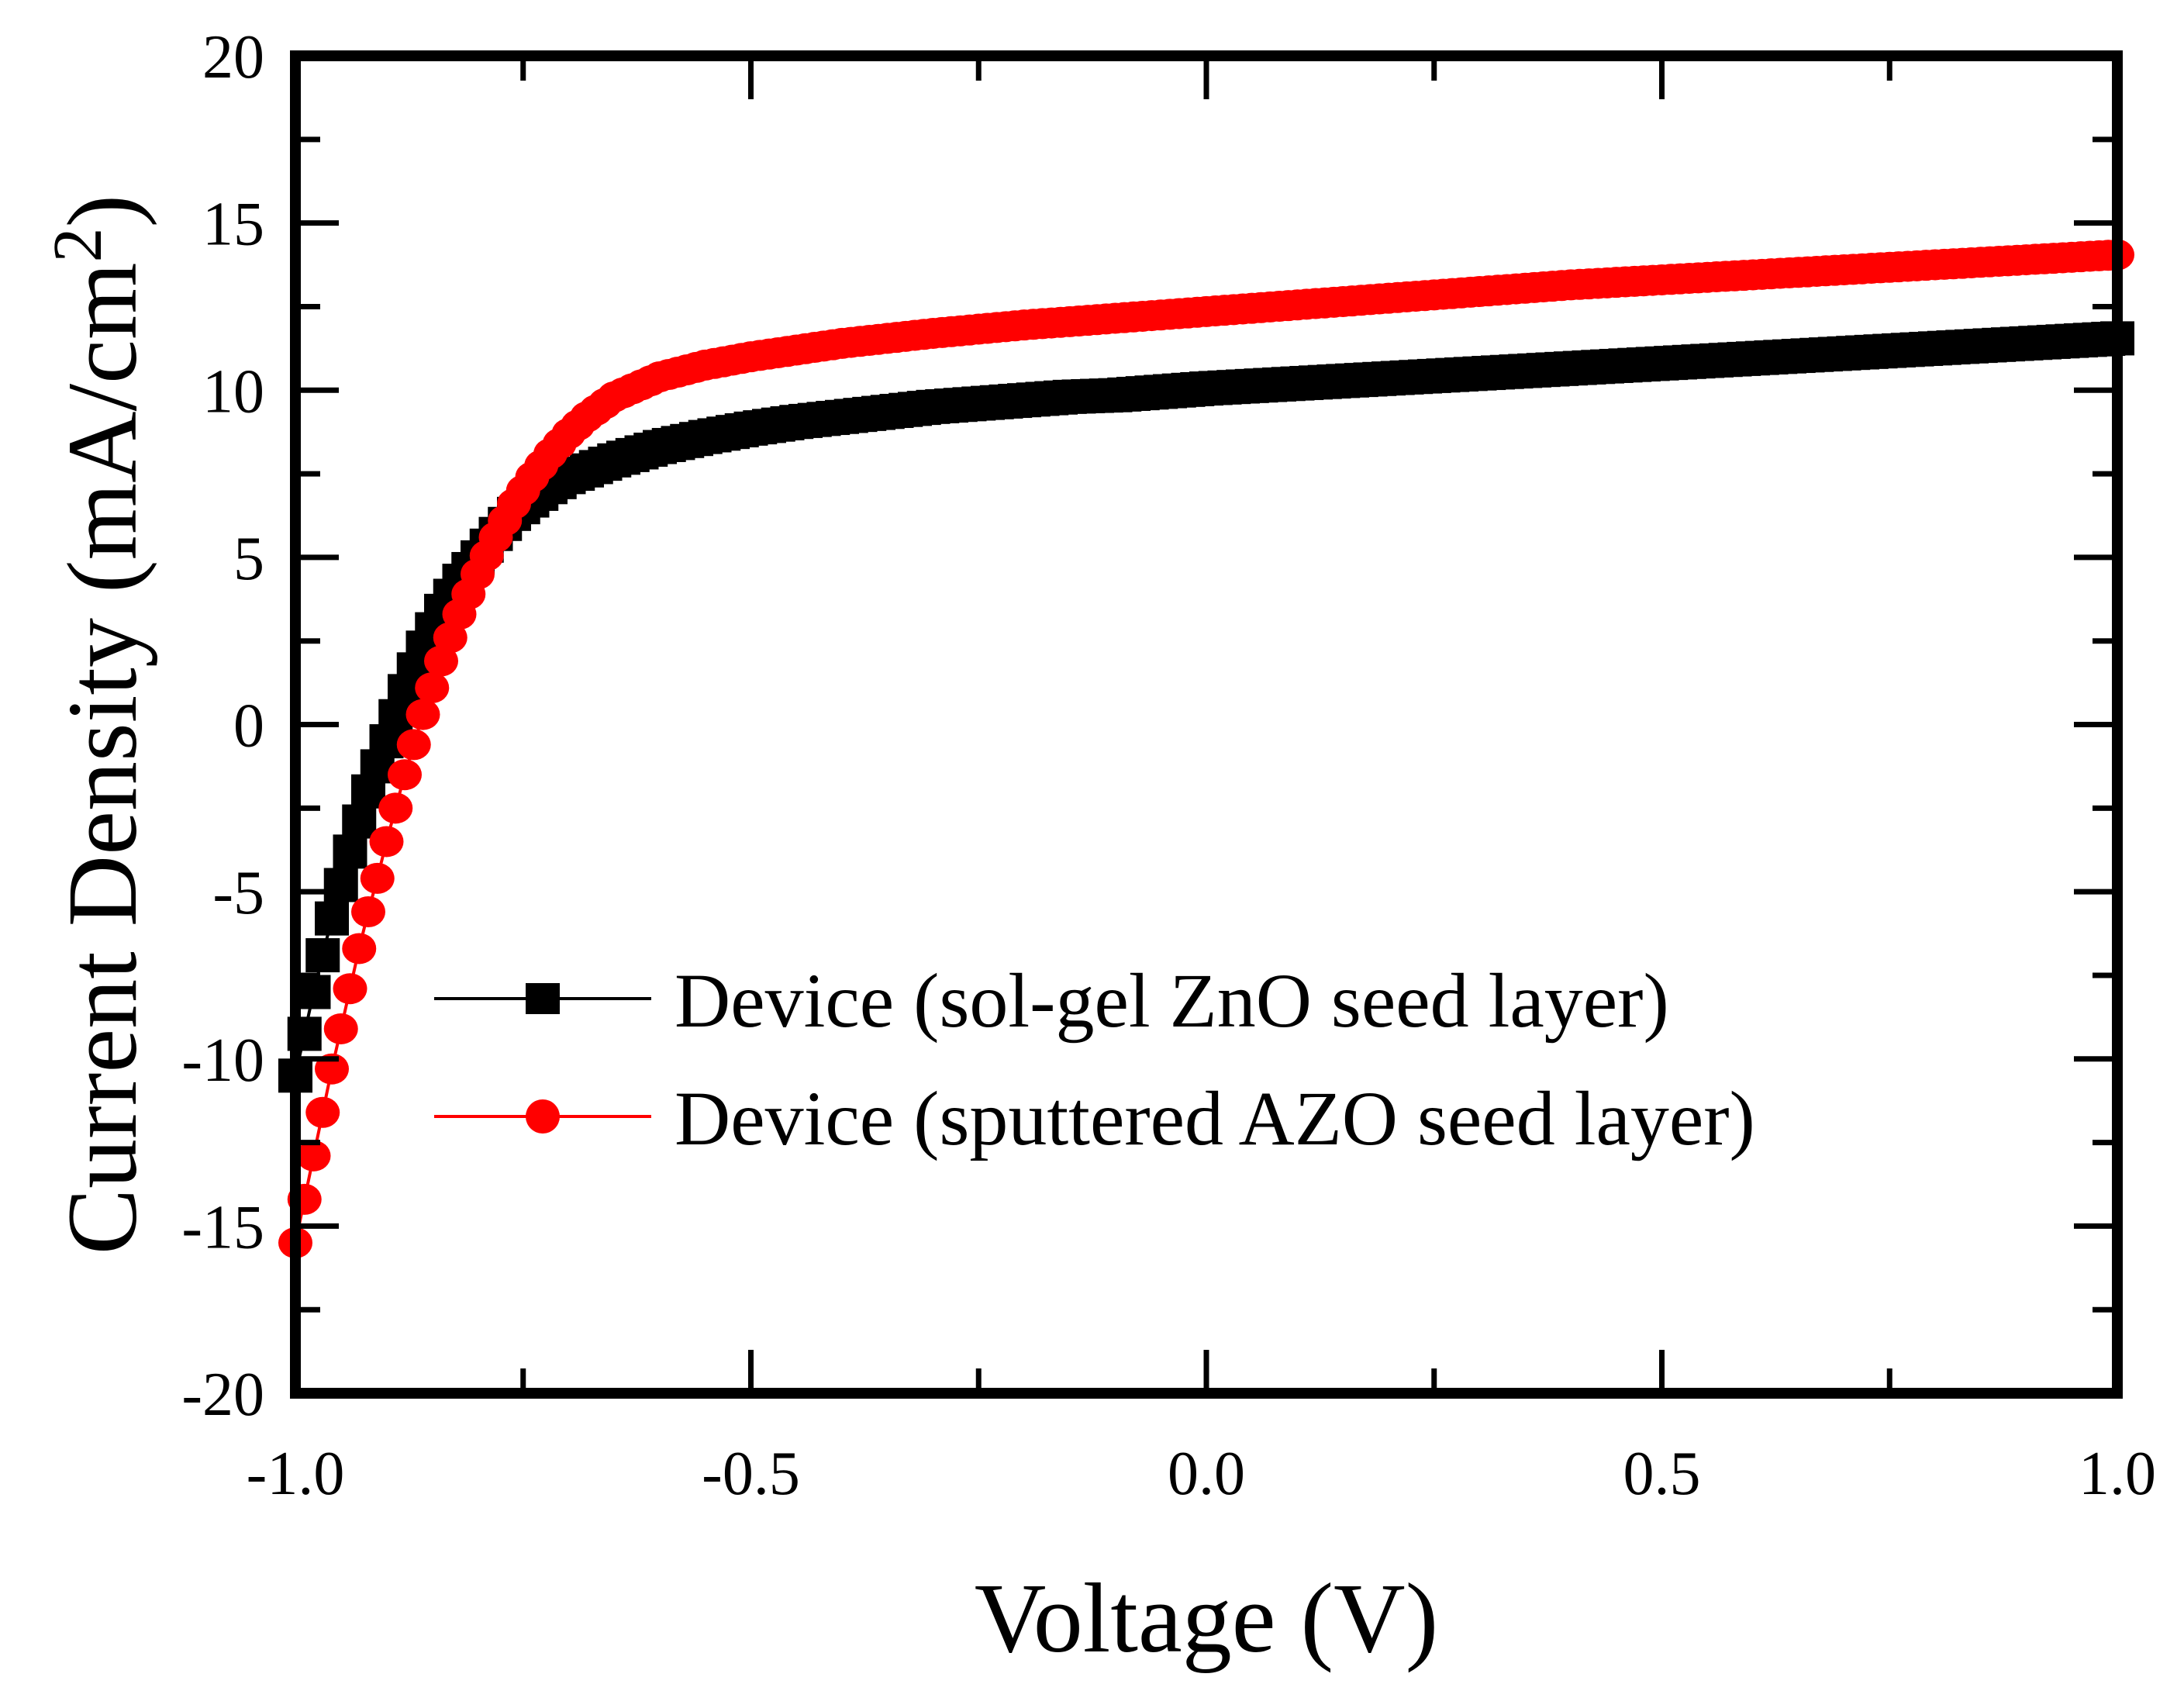  Describe the element at coordinates (249, 559) in the screenshot. I see `y-tick-label: 5` at that location.